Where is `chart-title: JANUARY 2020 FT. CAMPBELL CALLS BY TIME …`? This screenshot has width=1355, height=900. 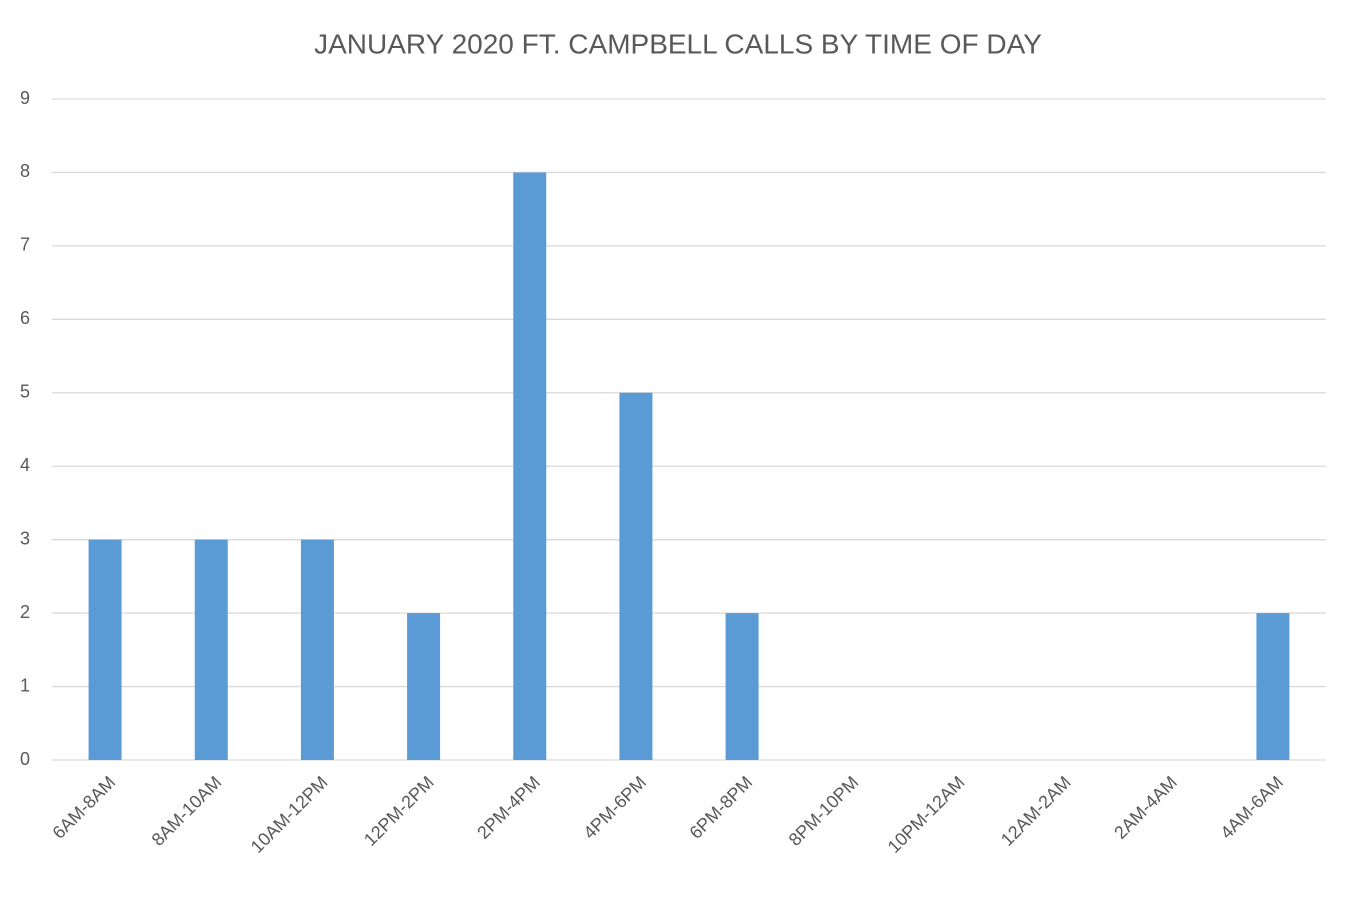 chart-title: JANUARY 2020 FT. CAMPBELL CALLS BY TIME … is located at coordinates (678, 43).